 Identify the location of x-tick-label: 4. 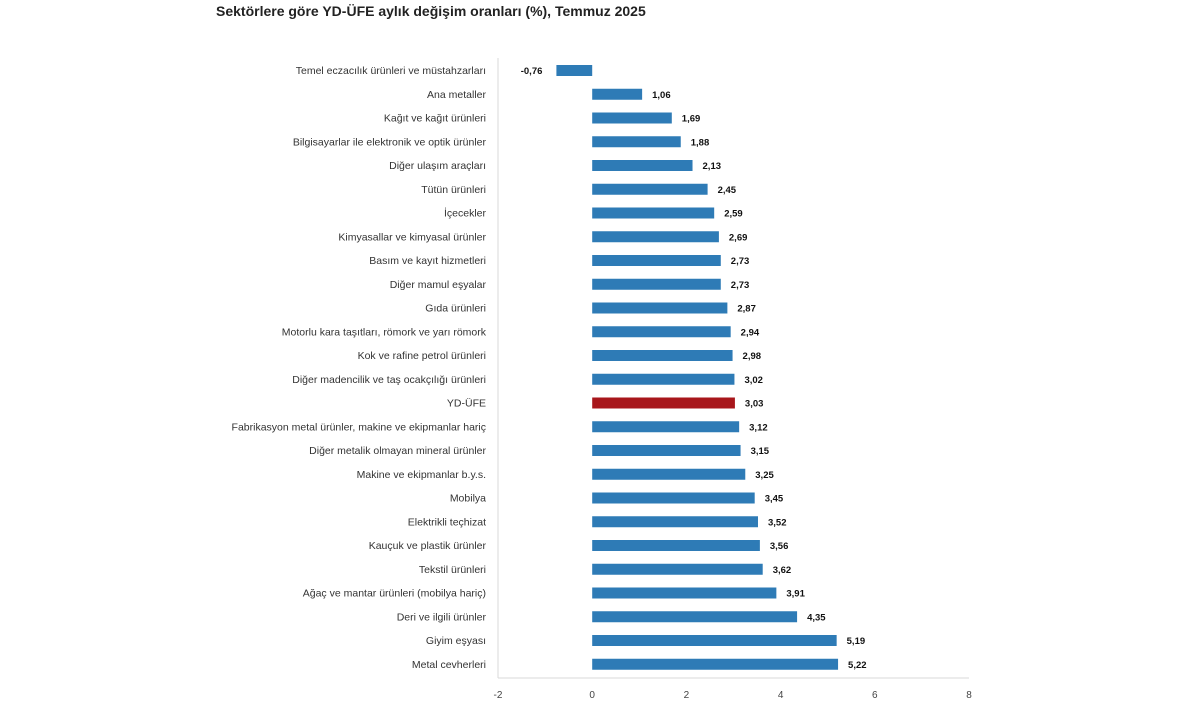
(781, 695).